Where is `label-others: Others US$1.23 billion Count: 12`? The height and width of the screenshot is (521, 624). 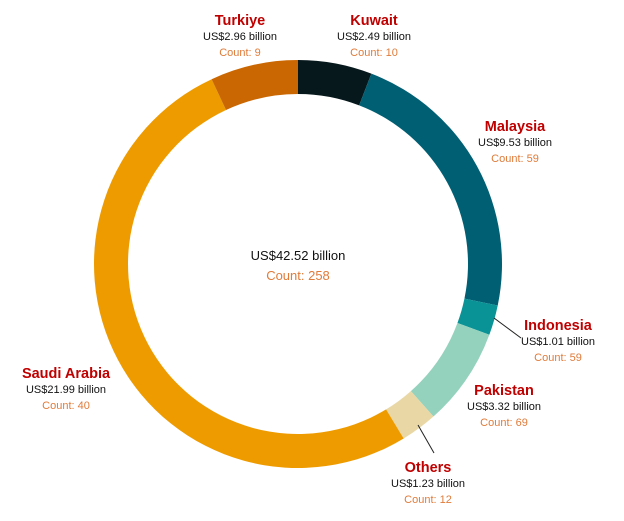 label-others: Others US$1.23 billion Count: 12 is located at coordinates (428, 484).